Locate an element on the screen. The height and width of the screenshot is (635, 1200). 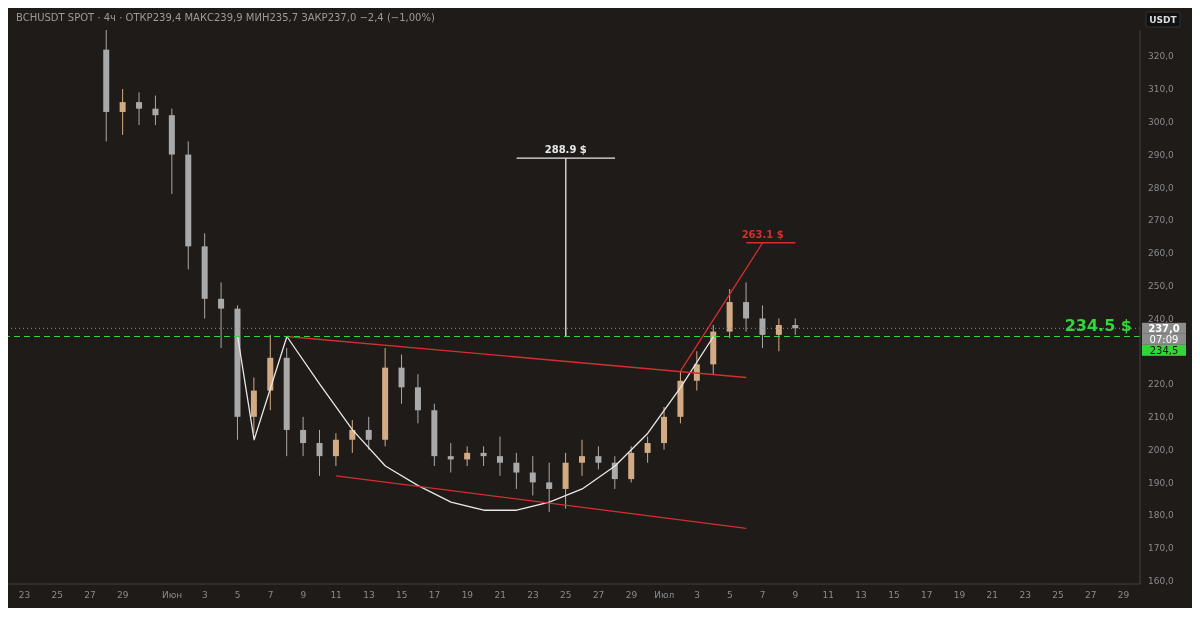
y-axis-title: USDT is located at coordinates (1163, 20).